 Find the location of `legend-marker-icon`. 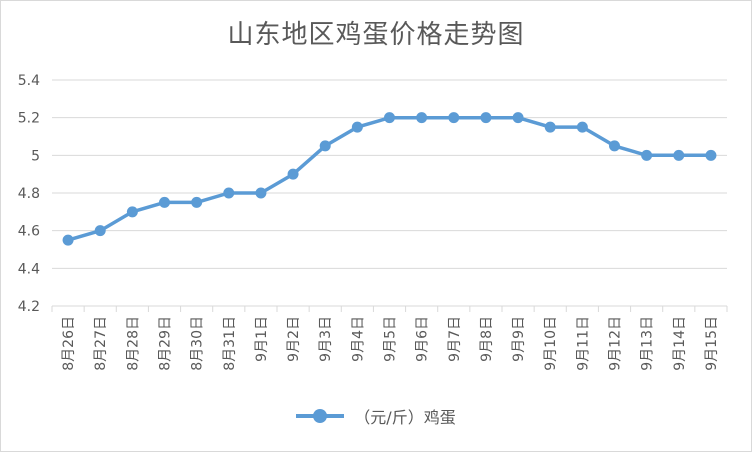

legend-marker-icon is located at coordinates (320, 416).